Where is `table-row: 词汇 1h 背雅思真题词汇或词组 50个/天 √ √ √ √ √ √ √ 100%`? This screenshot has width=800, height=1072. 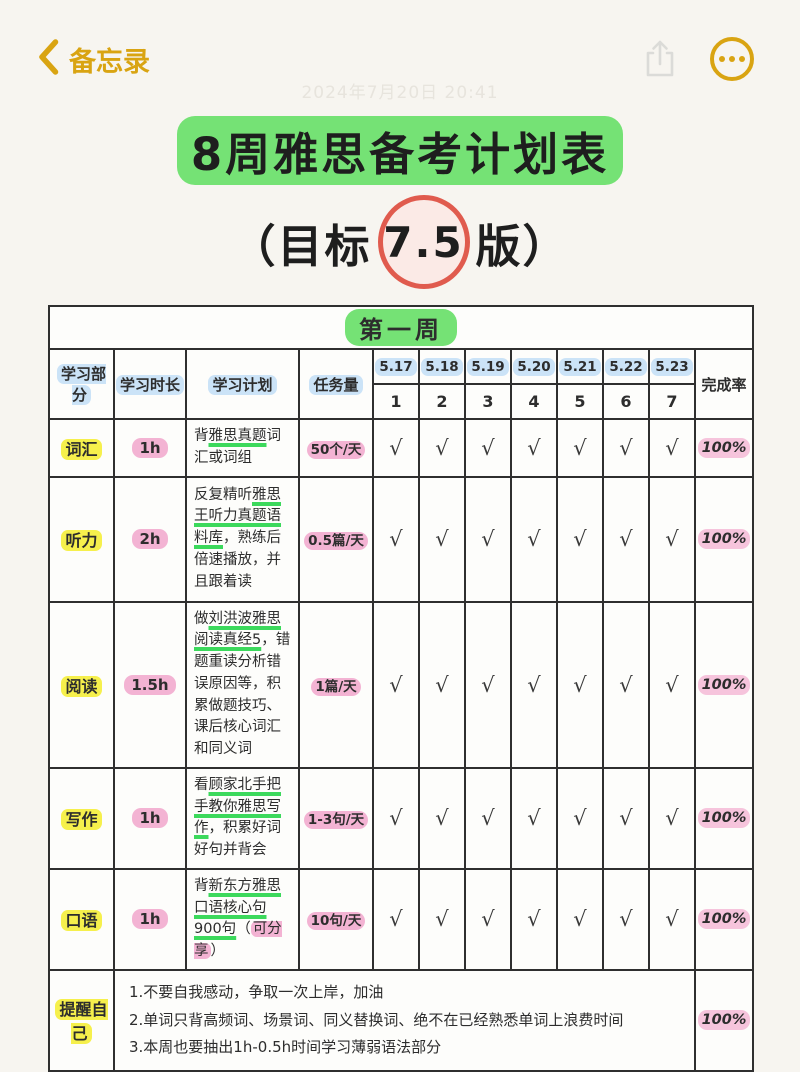 table-row: 词汇 1h 背雅思真题词汇或词组 50个/天 √ √ √ √ √ √ √ 100% is located at coordinates (401, 448).